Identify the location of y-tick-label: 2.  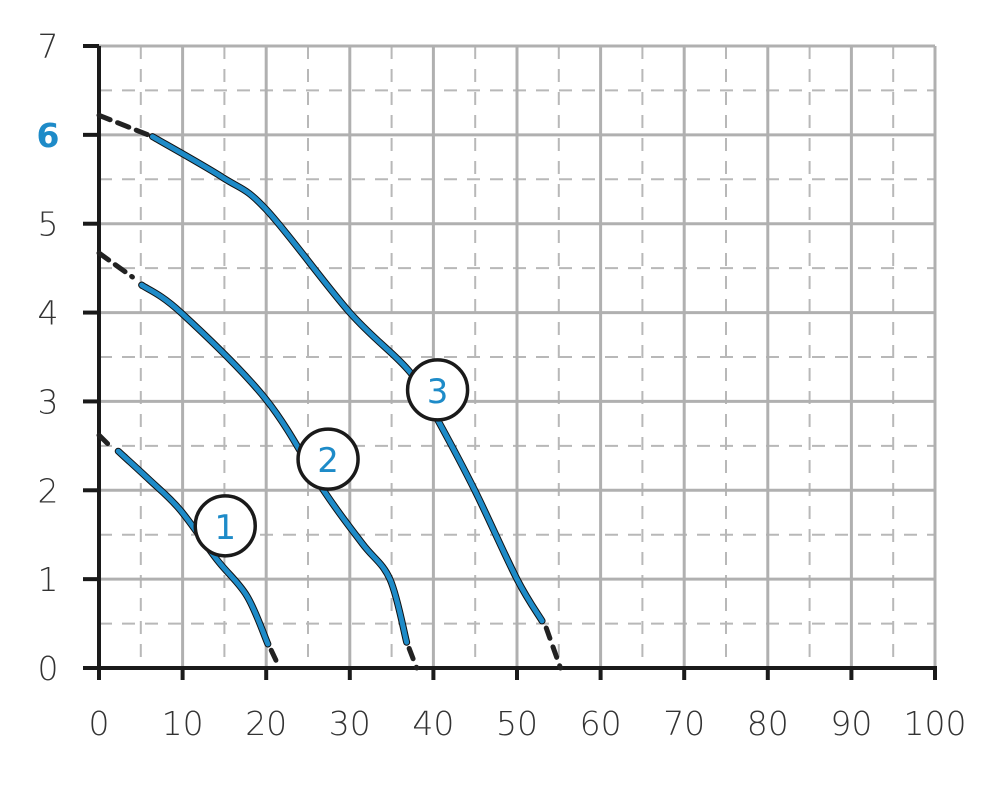
(48, 490).